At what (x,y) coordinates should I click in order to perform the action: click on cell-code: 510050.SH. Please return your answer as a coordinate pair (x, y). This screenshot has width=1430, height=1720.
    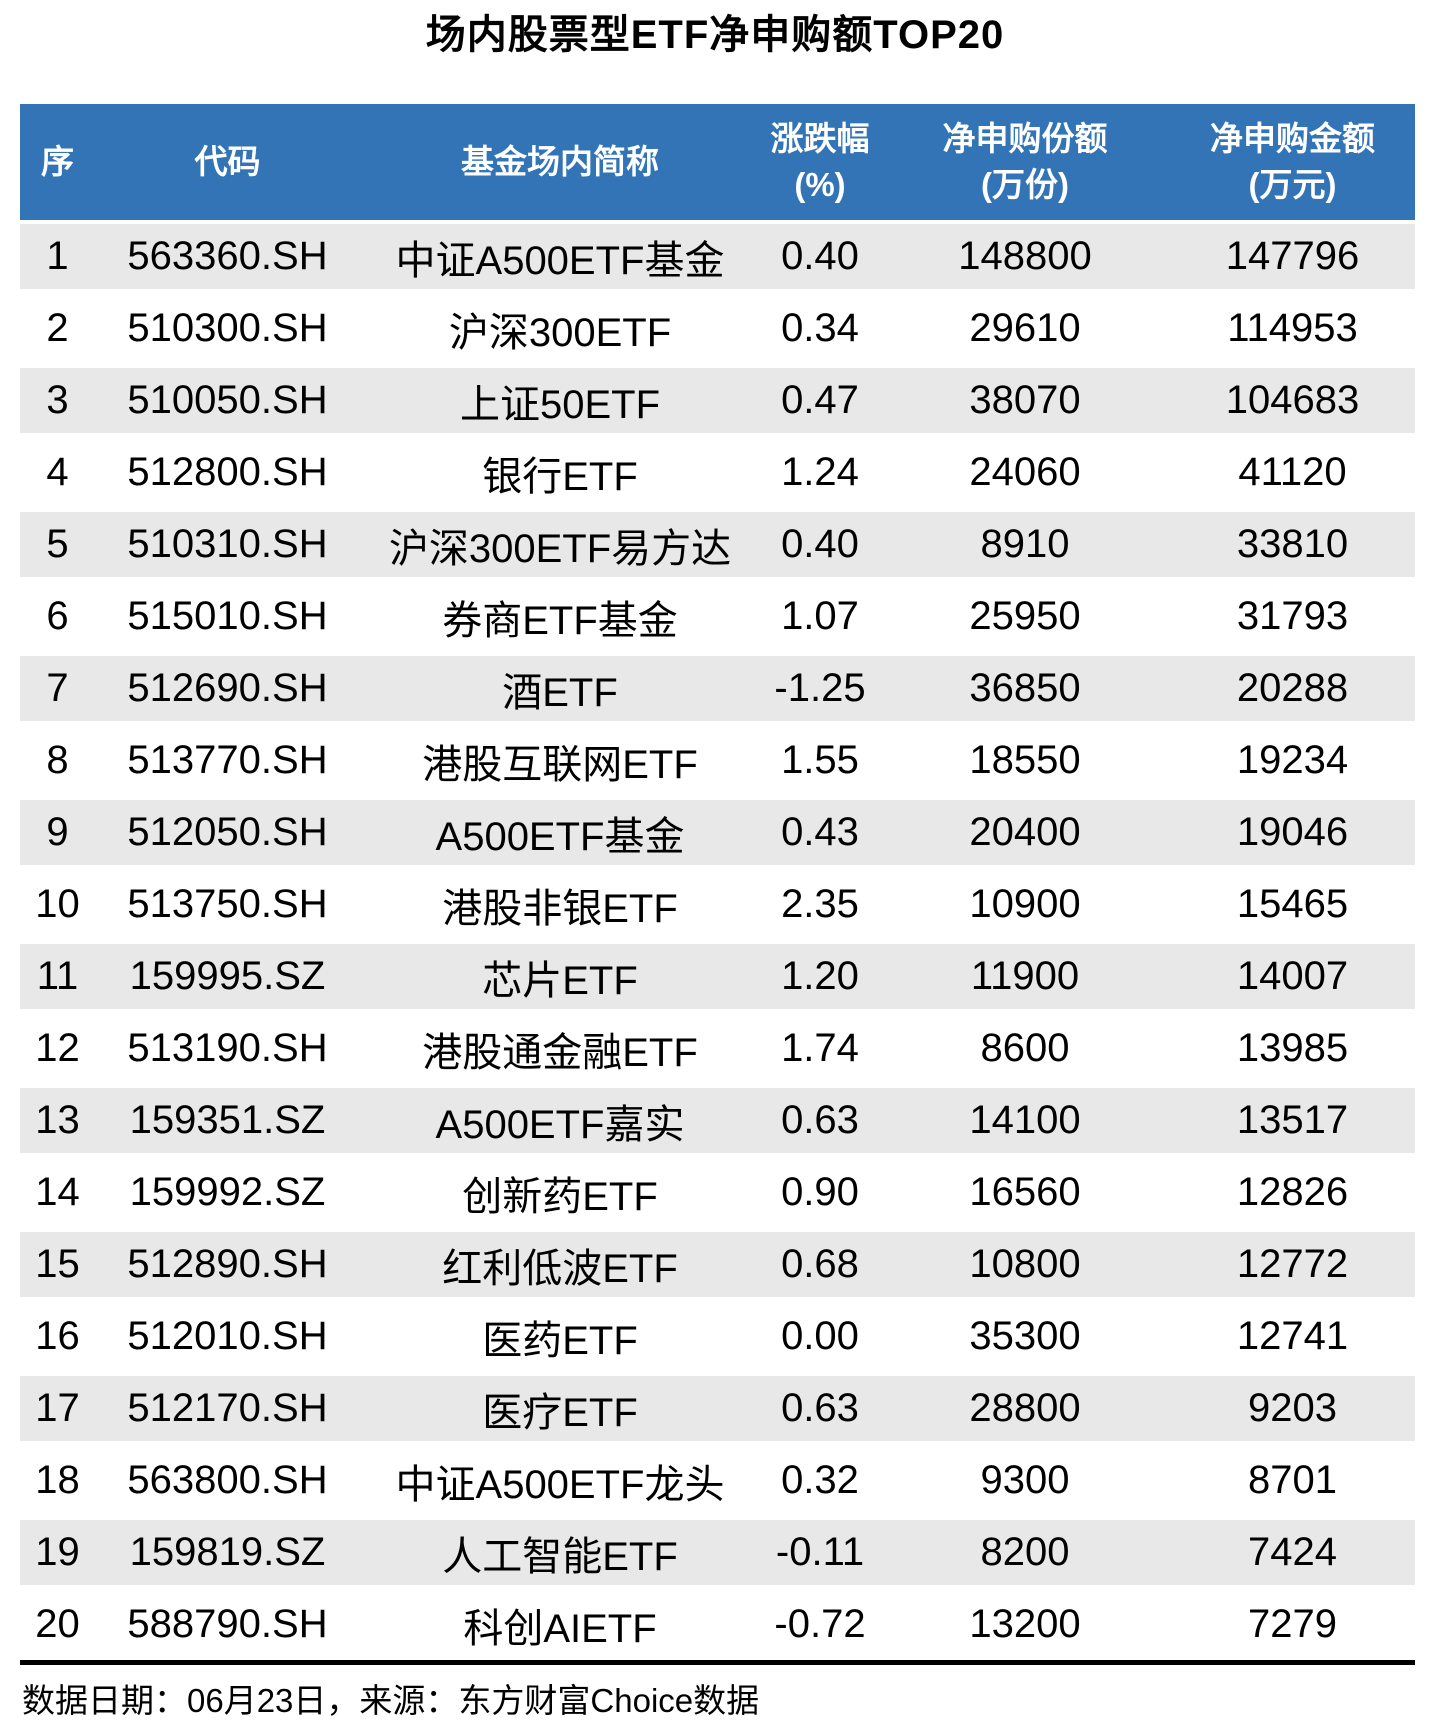
    Looking at the image, I should click on (227, 400).